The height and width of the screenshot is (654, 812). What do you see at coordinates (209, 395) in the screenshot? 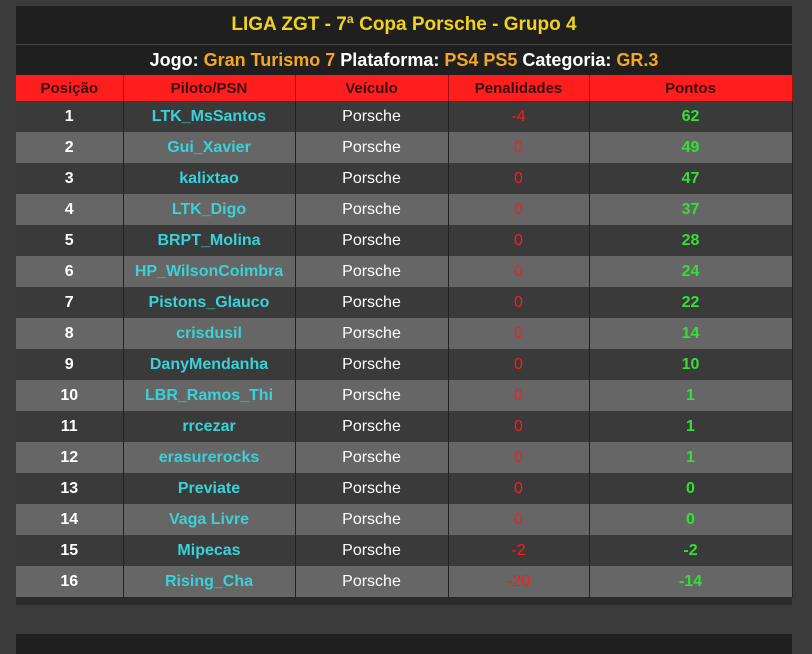
I see `pilot-cell: LBR_Ramos_Thi` at bounding box center [209, 395].